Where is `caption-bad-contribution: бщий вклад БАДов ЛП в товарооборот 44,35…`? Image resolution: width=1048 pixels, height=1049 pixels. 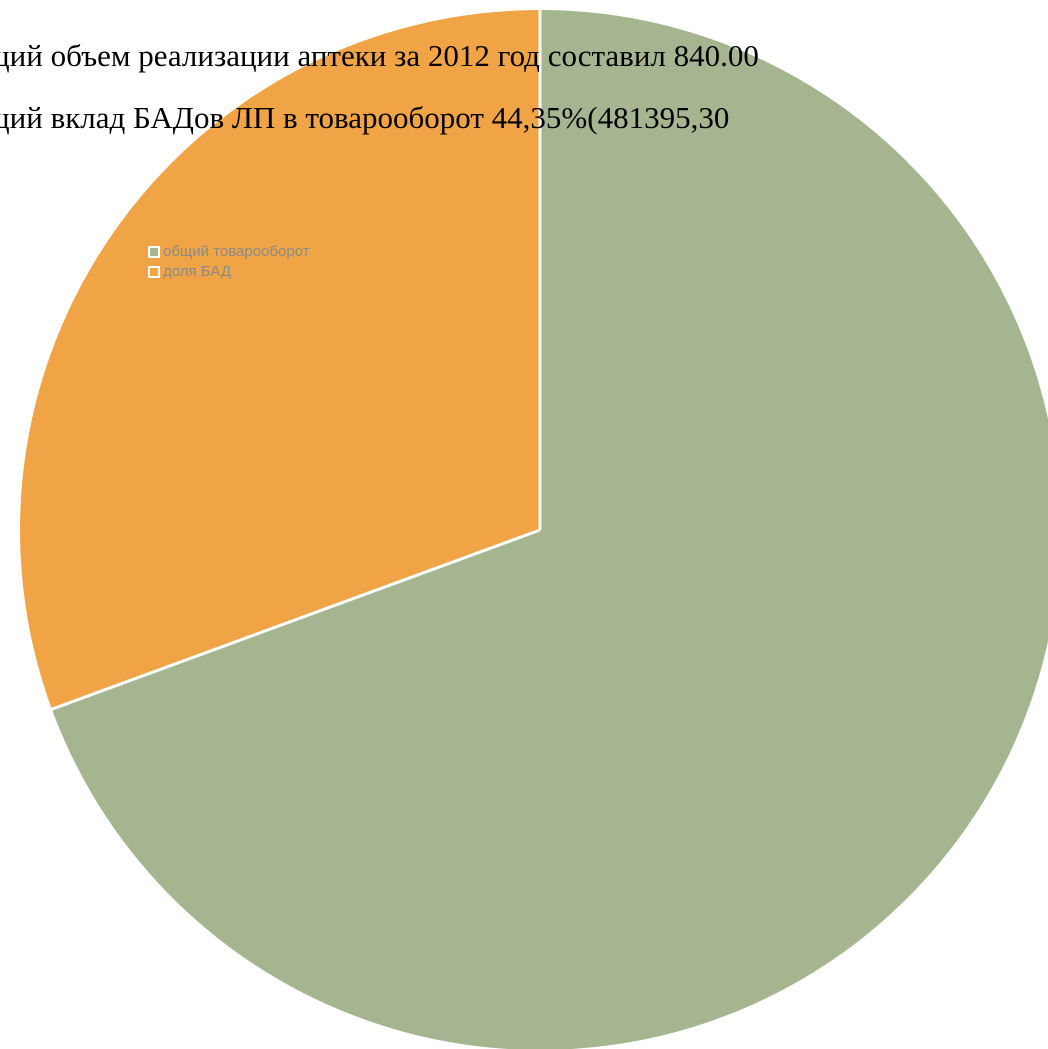
caption-bad-contribution: бщий вклад БАДов ЛП в товарооборот 44,35… is located at coordinates (365, 117).